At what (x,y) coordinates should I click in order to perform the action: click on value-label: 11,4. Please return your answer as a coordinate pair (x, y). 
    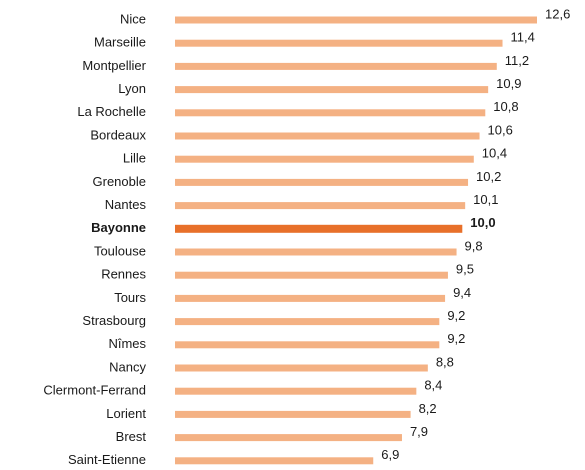
    Looking at the image, I should click on (523, 37).